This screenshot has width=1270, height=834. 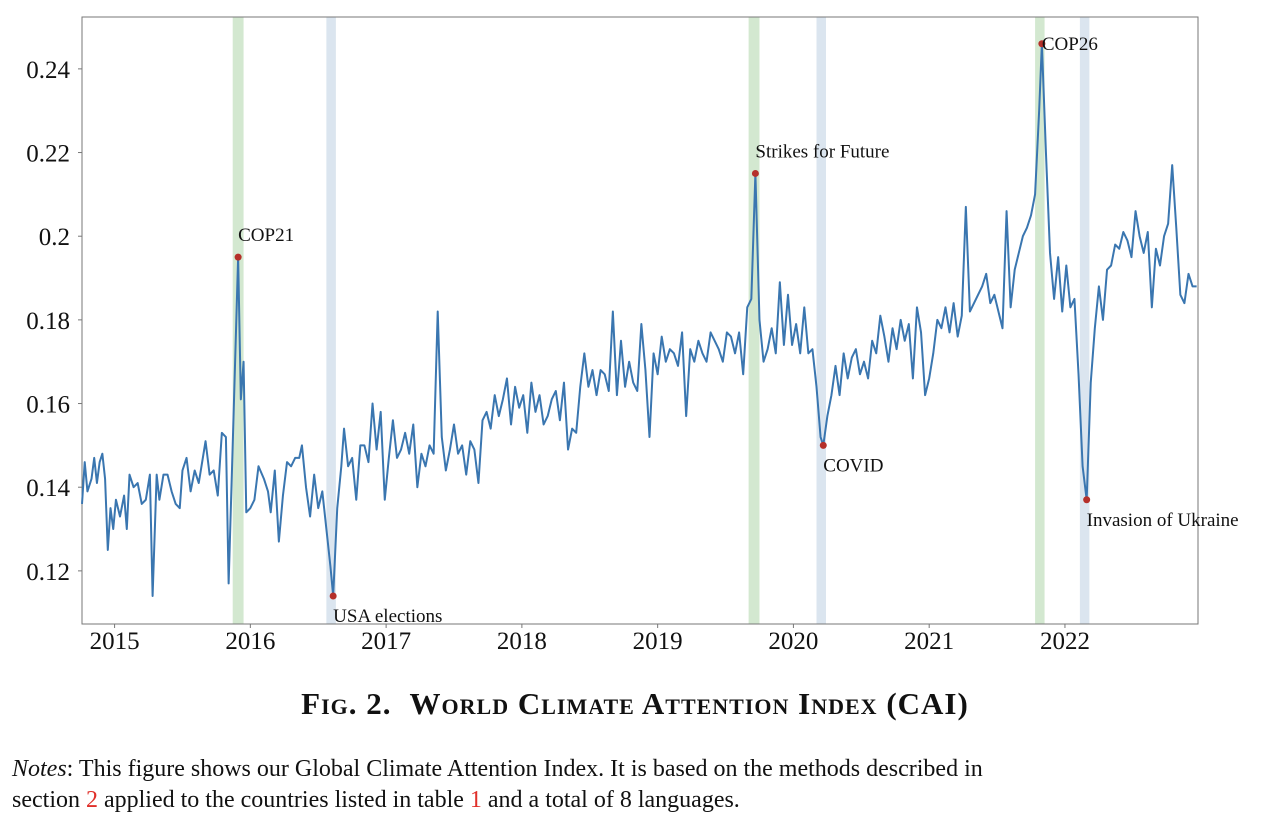 I want to click on x-tick-label: 2015, so click(x=115, y=641).